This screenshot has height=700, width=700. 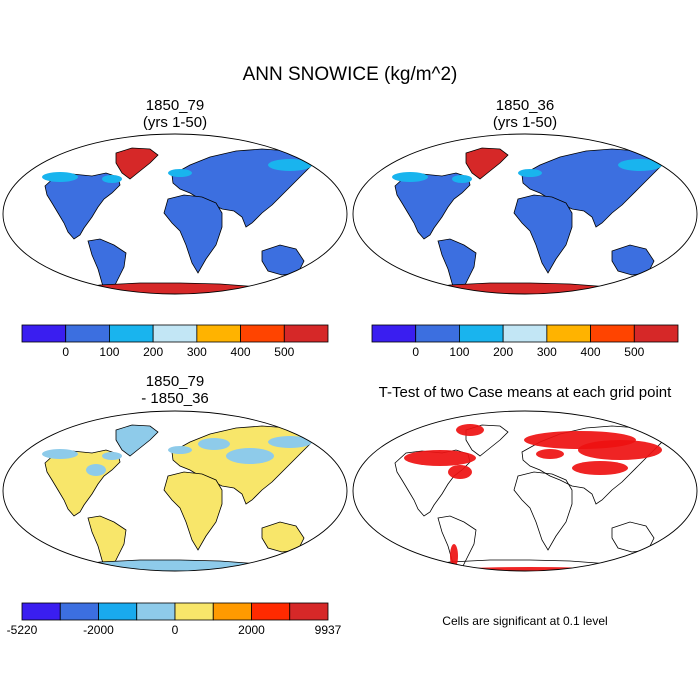 I want to click on colorbar-case1: 0 100 200 300 400 500, so click(x=175, y=341).